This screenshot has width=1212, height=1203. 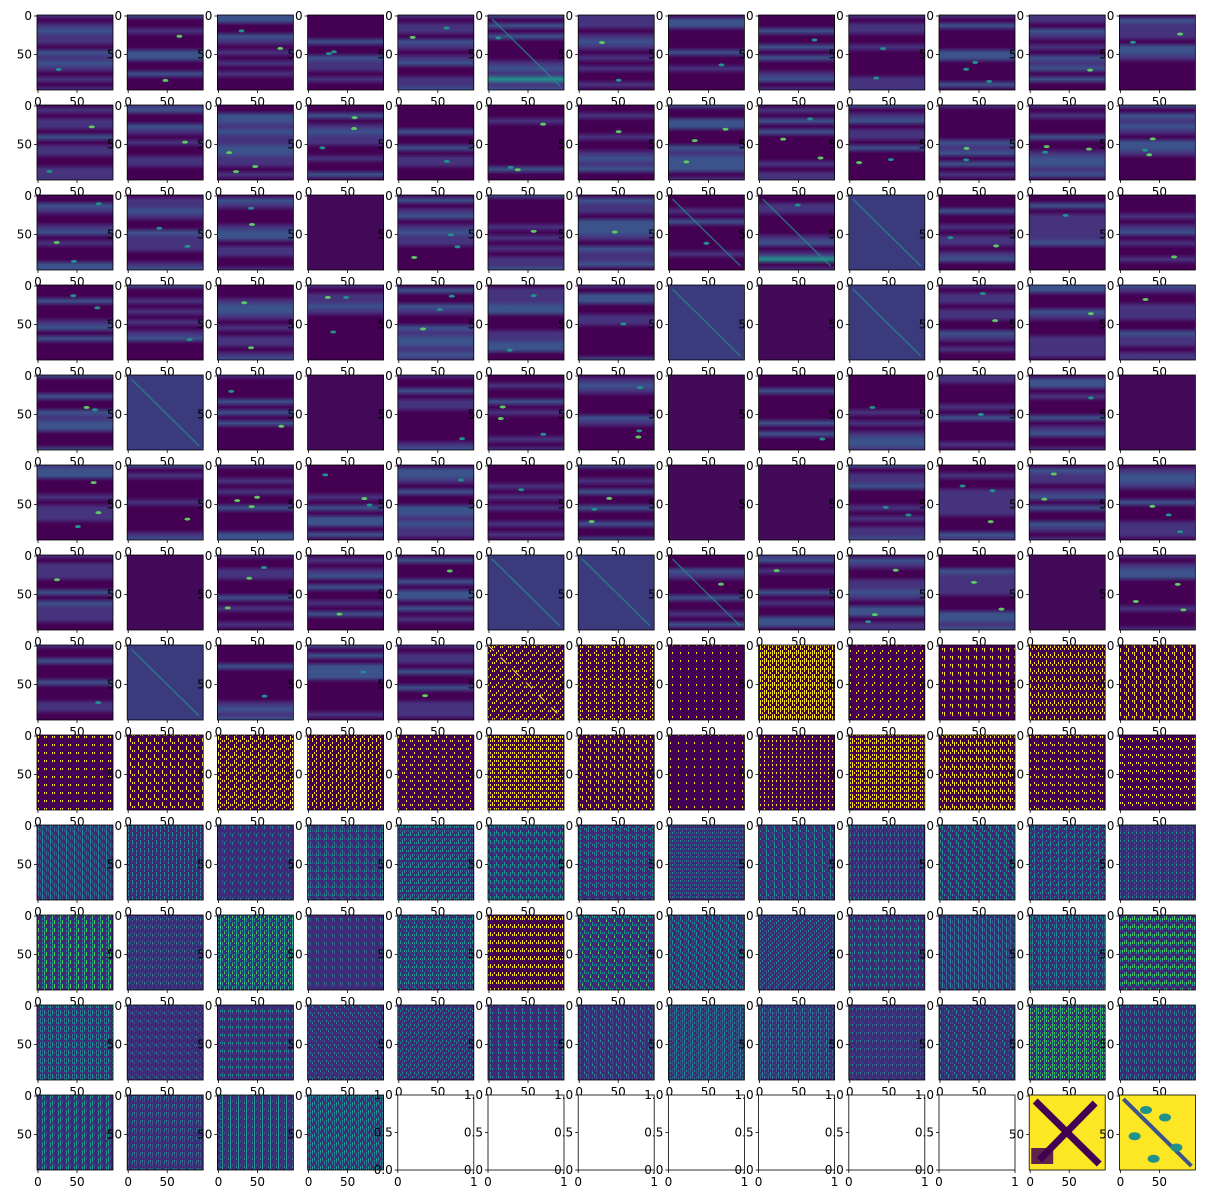 I want to click on teal-blob, so click(x=1176, y=1147).